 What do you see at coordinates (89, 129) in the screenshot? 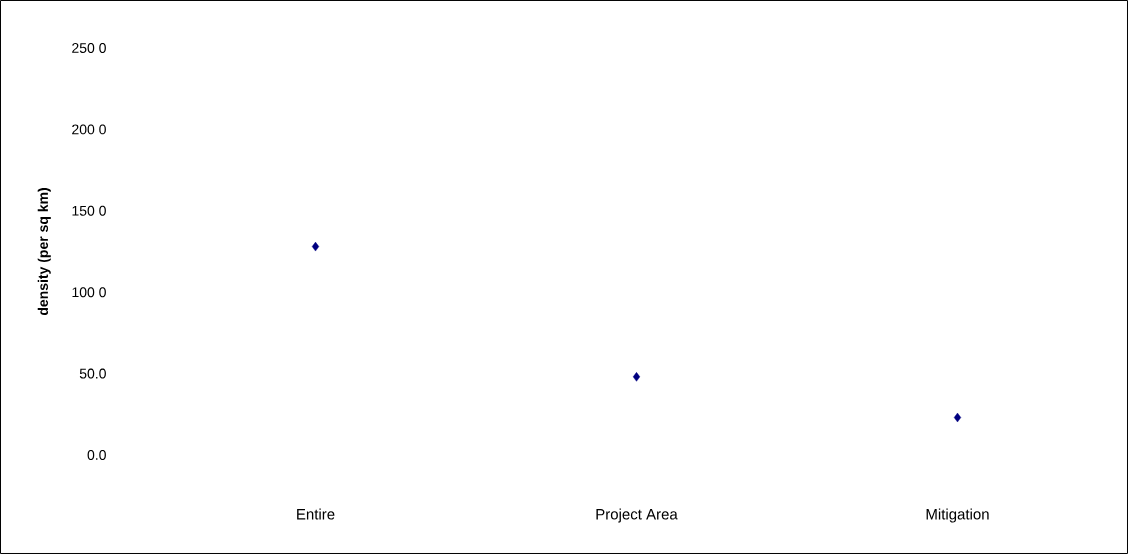
I see `y-tick-label: 200 0` at bounding box center [89, 129].